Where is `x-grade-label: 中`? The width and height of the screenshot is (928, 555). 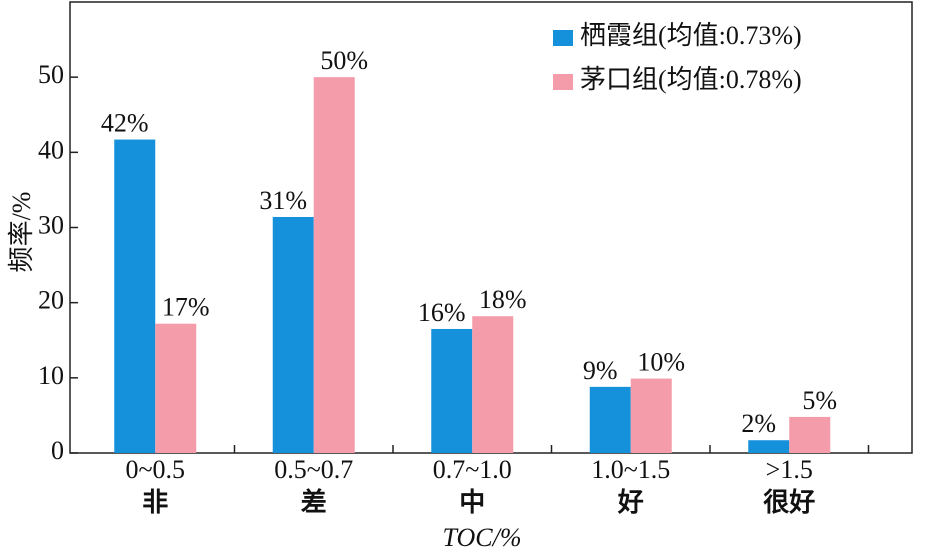 x-grade-label: 中 is located at coordinates (472, 502).